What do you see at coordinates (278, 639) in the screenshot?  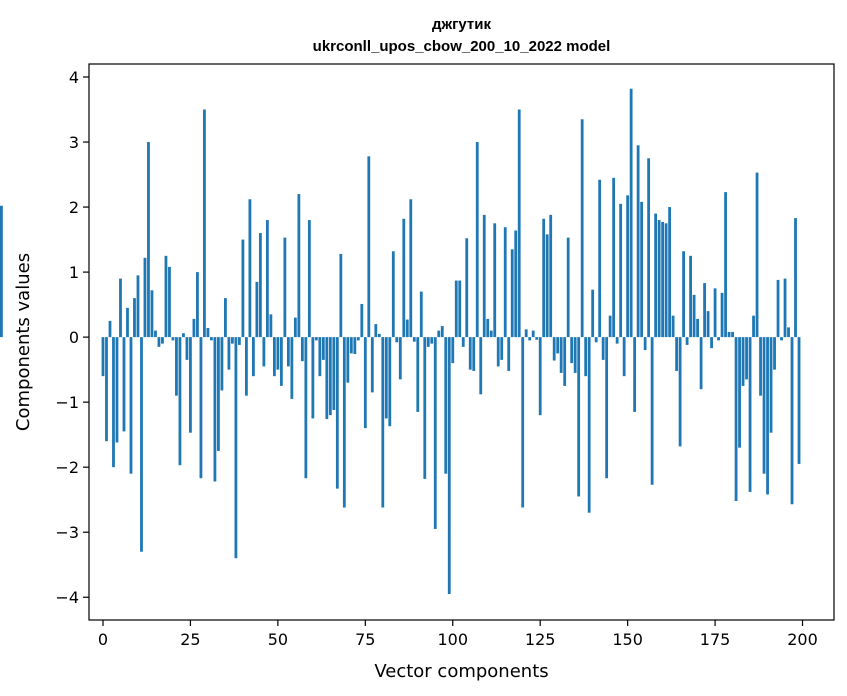 I see `x-tick-label: 50` at bounding box center [278, 639].